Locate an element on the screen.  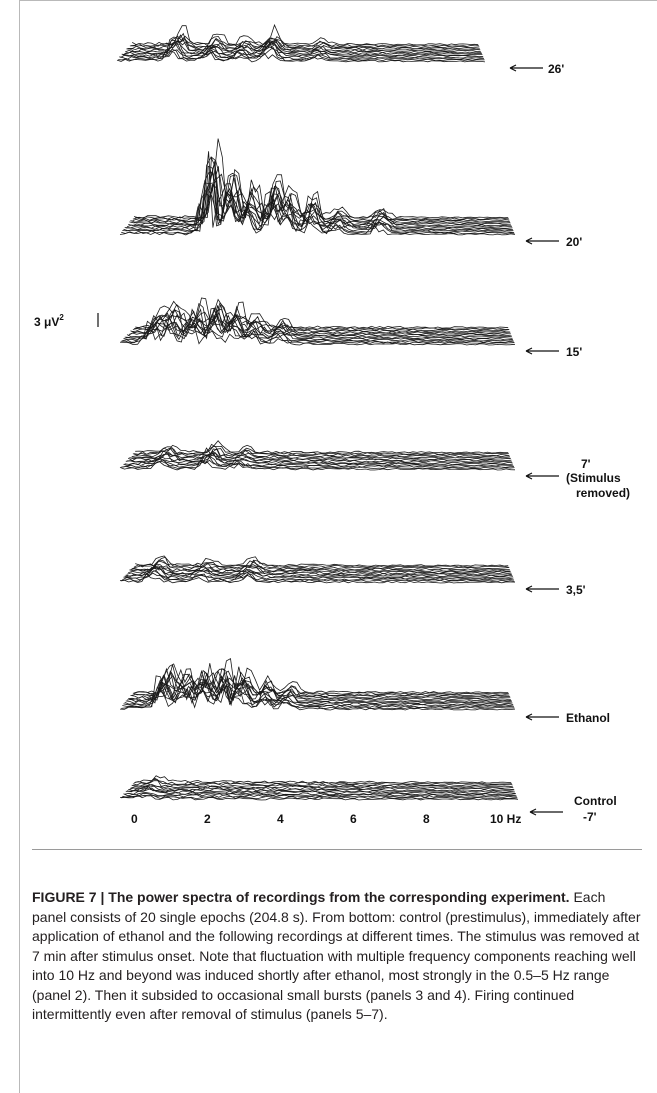
panel-time-sublabel: -7' is located at coordinates (590, 817).